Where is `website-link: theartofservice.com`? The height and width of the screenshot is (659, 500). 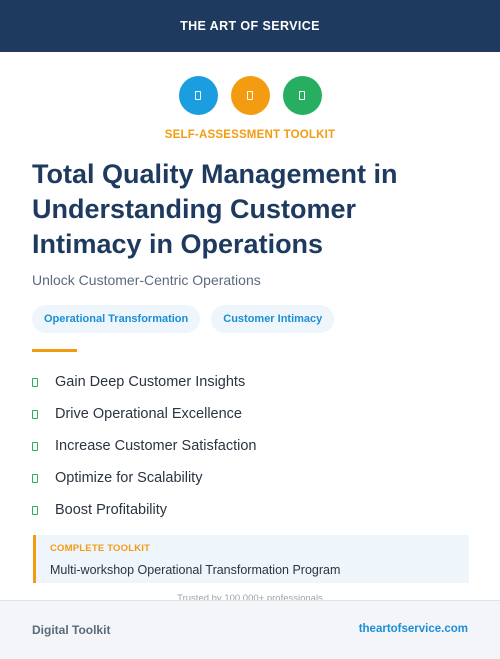 website-link: theartofservice.com is located at coordinates (413, 629).